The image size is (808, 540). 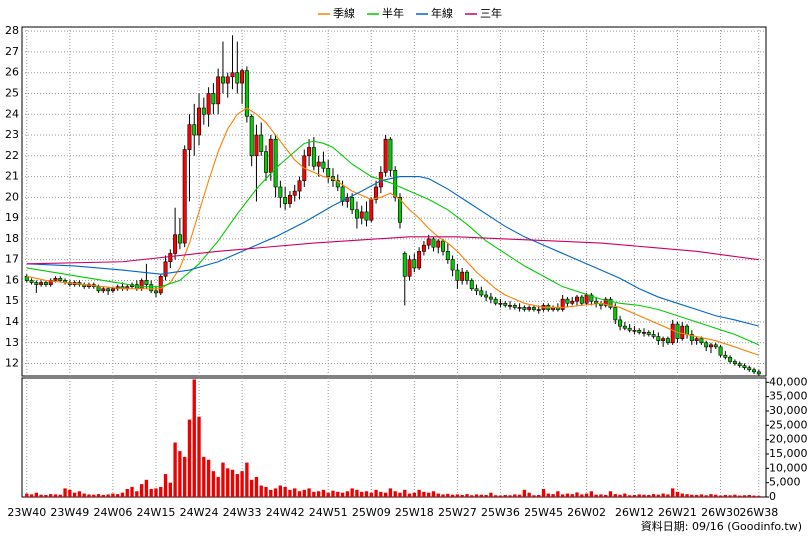 What do you see at coordinates (500, 512) in the screenshot?
I see `x-tick-label: 25W36` at bounding box center [500, 512].